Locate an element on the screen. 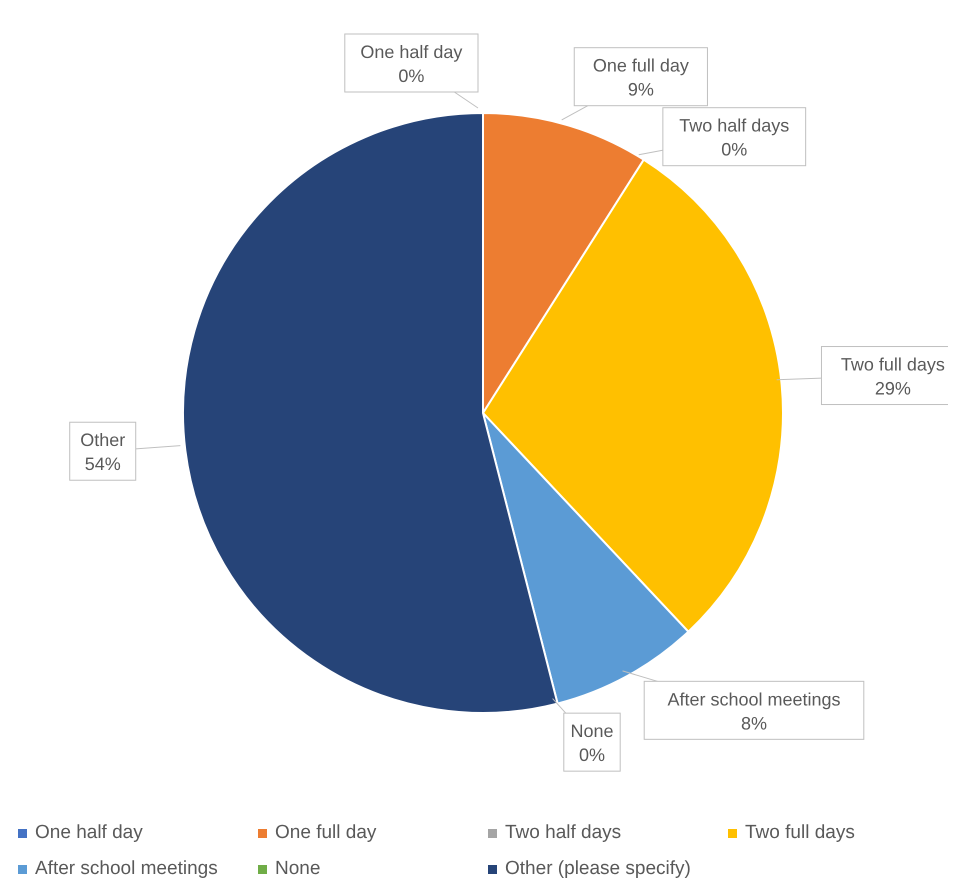  data-label: Two full days 29% is located at coordinates (892, 376).